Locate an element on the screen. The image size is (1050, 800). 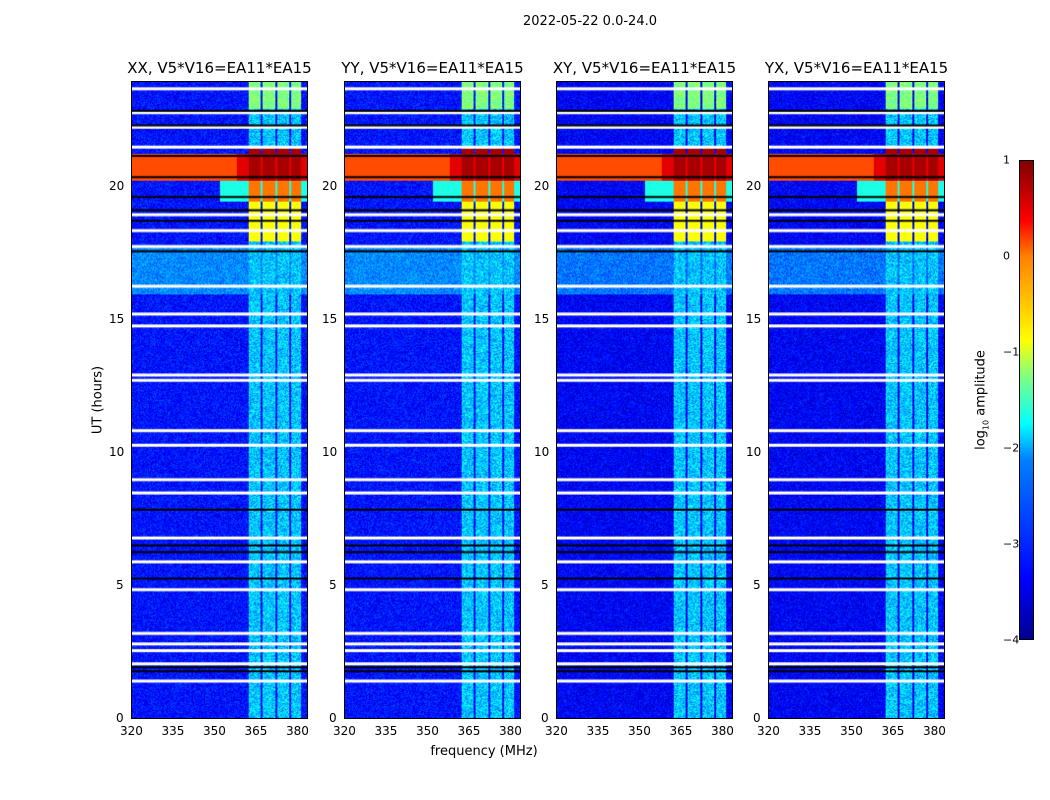
figure-title: 2022-05-22 0.0-24.0 is located at coordinates (590, 21).